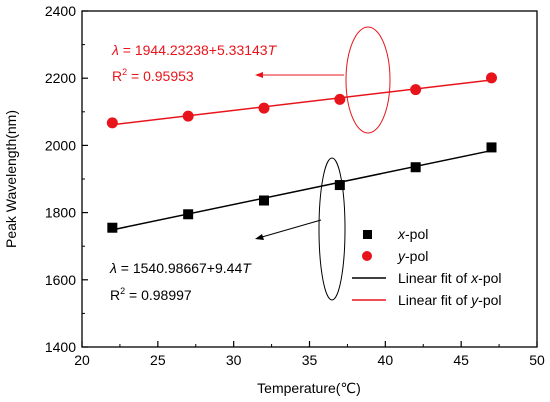 Image resolution: width=550 pixels, height=402 pixels. I want to click on legend-marker-x-pol, so click(367, 234).